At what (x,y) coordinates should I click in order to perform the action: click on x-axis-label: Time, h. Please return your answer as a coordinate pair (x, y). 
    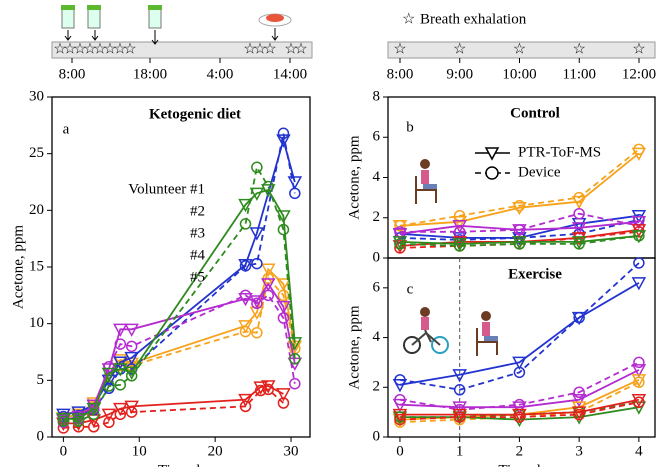
    Looking at the image, I should click on (181, 464).